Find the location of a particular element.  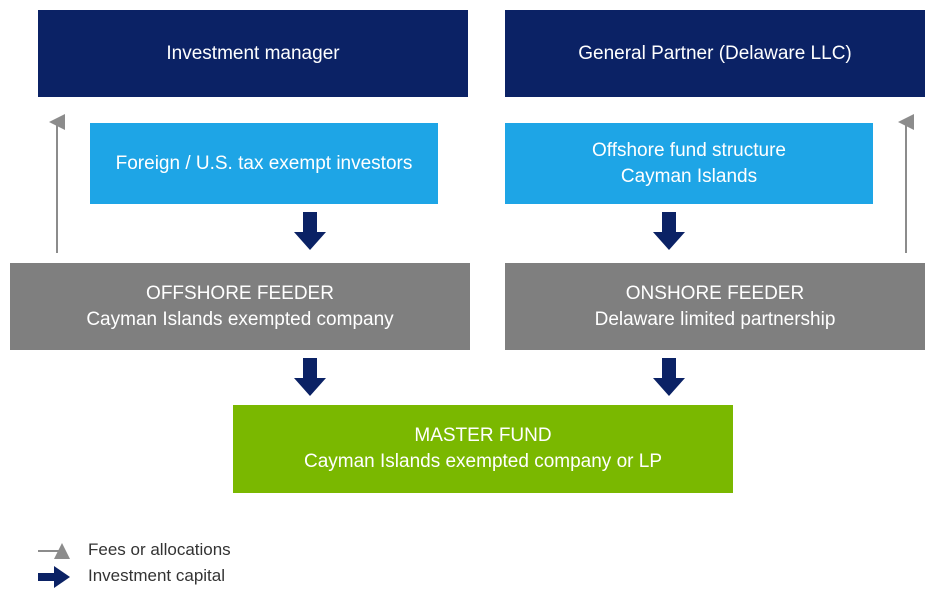

node: Offshore fund structure Cayman Islands is located at coordinates (689, 163).